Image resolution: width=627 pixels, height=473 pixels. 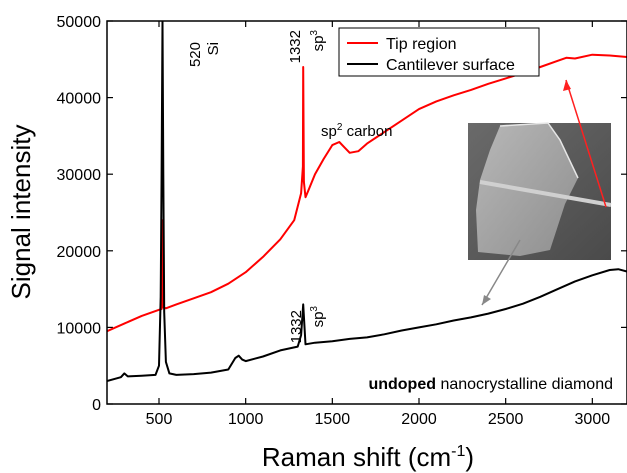 I want to click on sample-note: undoped nanocrystalline diamond, so click(x=490, y=384).